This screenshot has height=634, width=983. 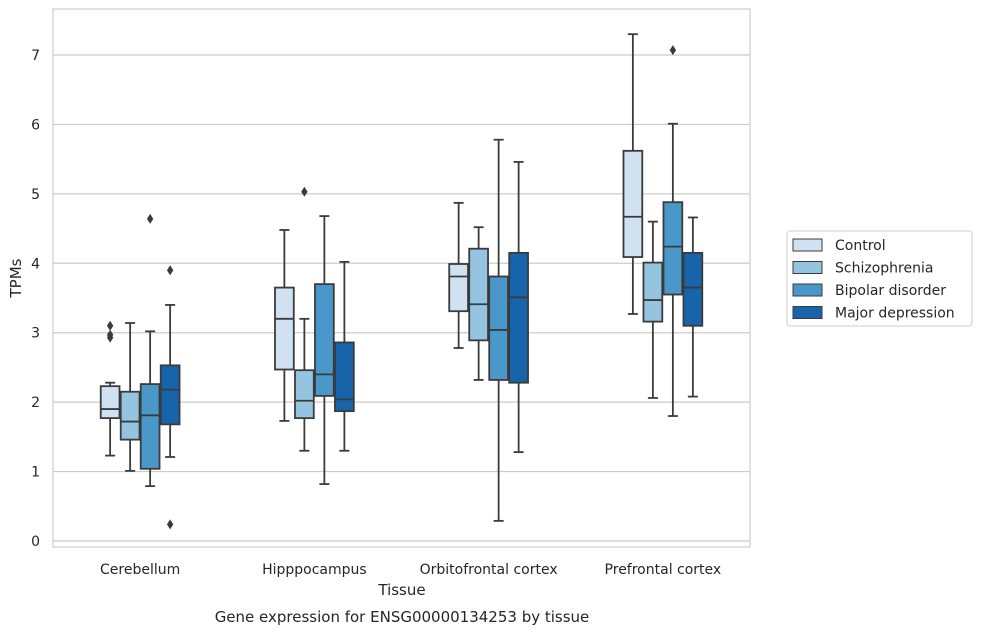 I want to click on x-tick-label: Cerebellum, so click(x=140, y=570).